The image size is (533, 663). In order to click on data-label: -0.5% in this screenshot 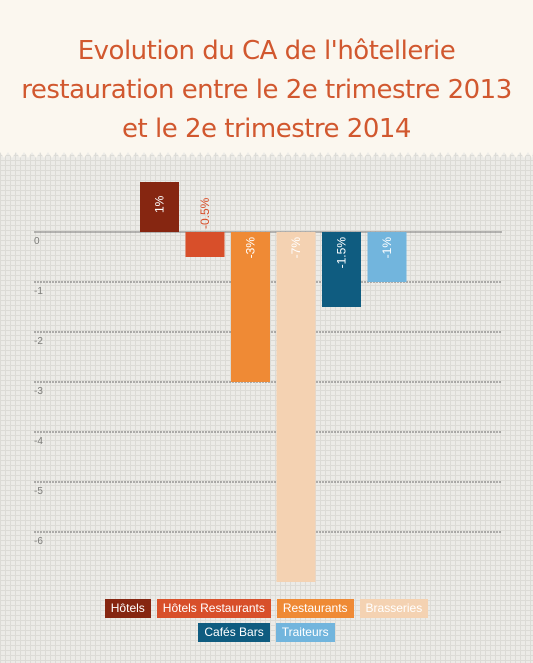, I will do `click(205, 213)`.